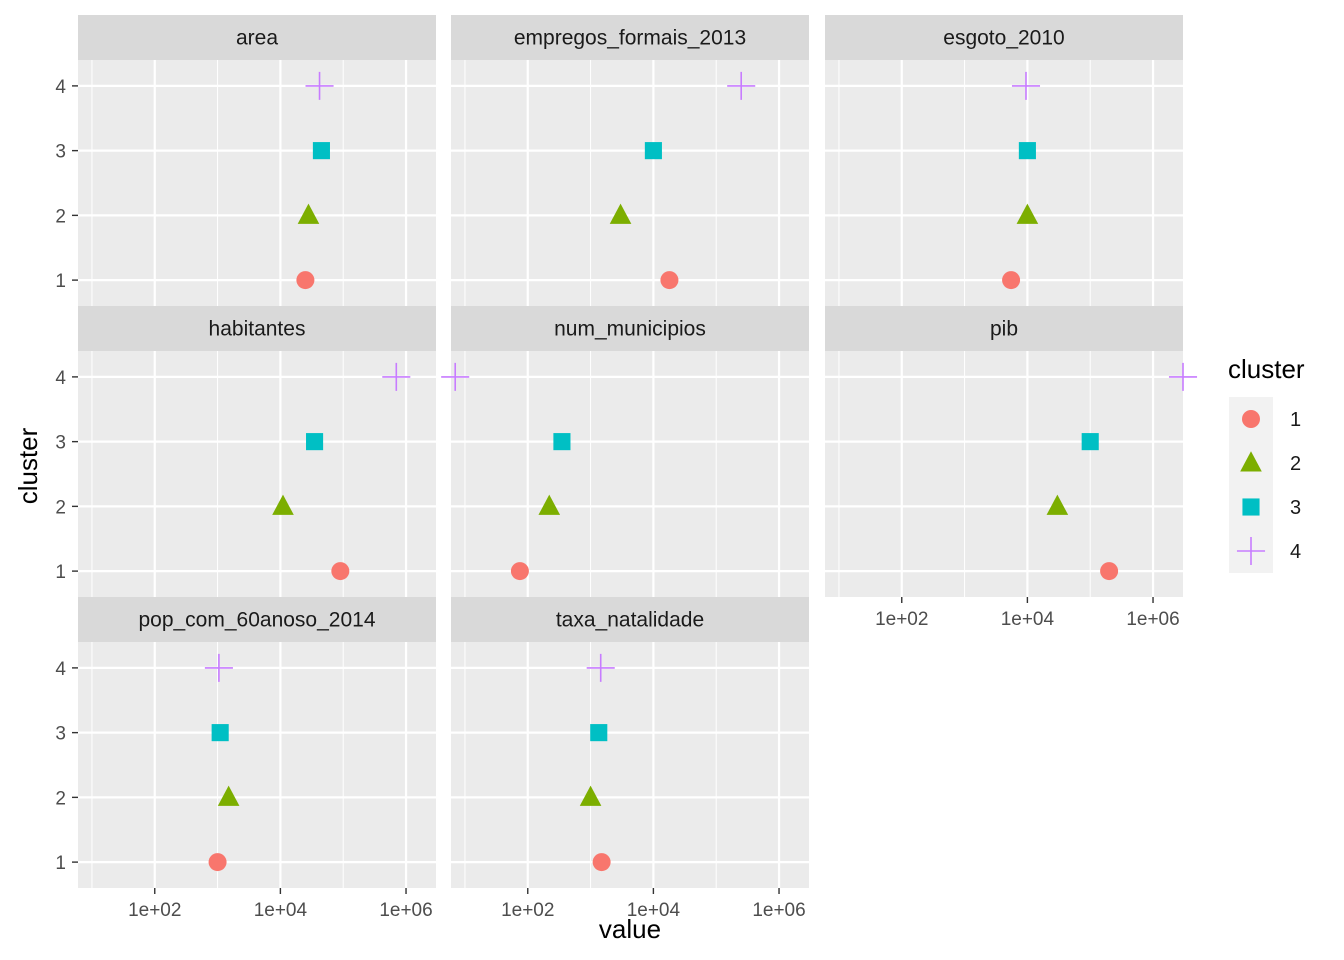 The width and height of the screenshot is (1344, 960). I want to click on legend-item-3: 3, so click(1265, 507).